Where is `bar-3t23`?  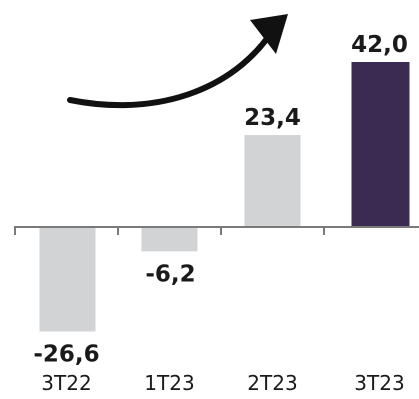
bar-3t23 is located at coordinates (380, 144).